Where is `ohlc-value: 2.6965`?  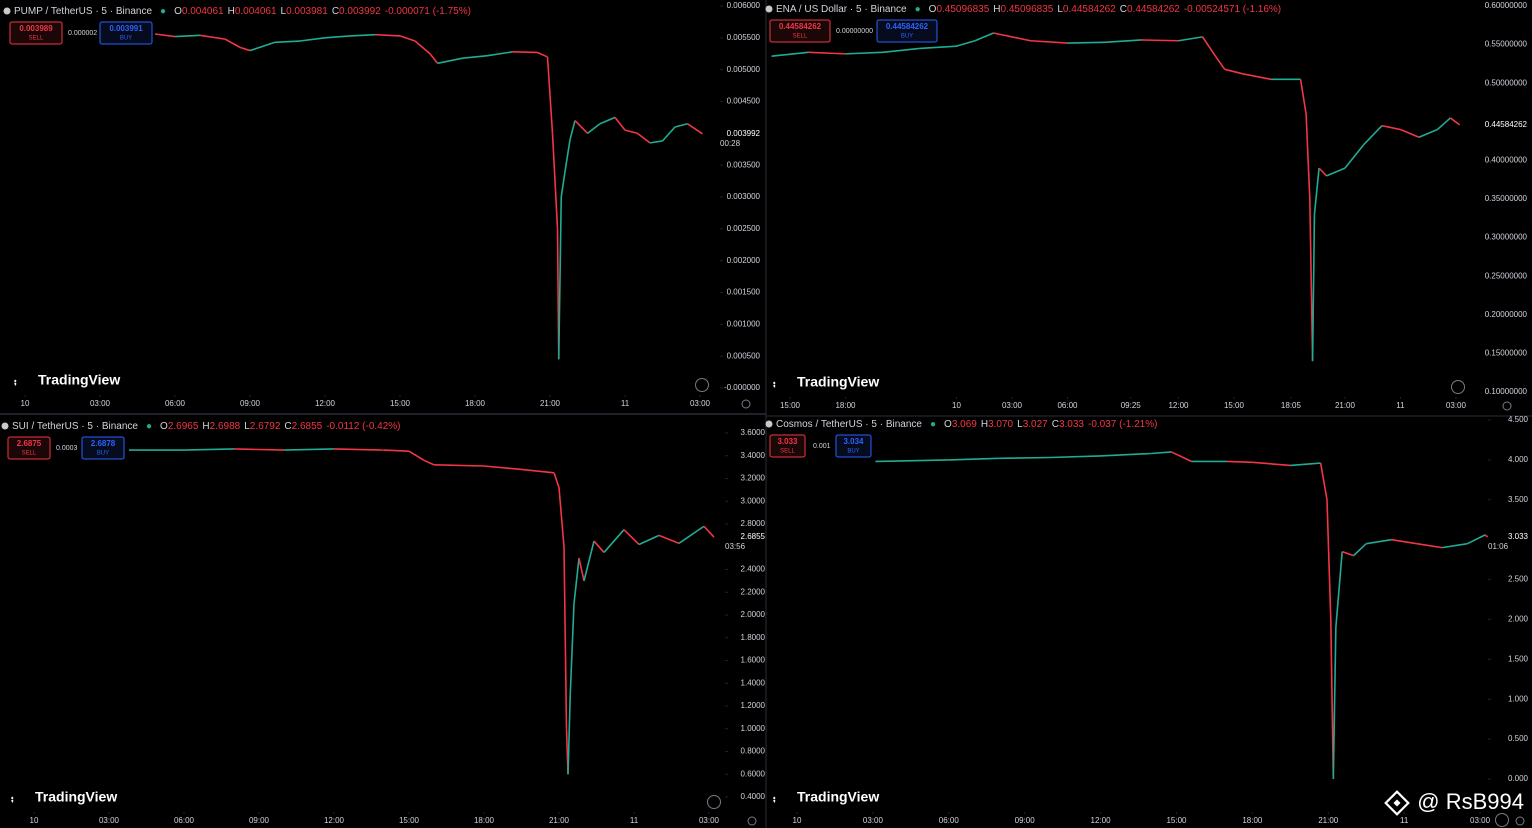 ohlc-value: 2.6965 is located at coordinates (183, 426).